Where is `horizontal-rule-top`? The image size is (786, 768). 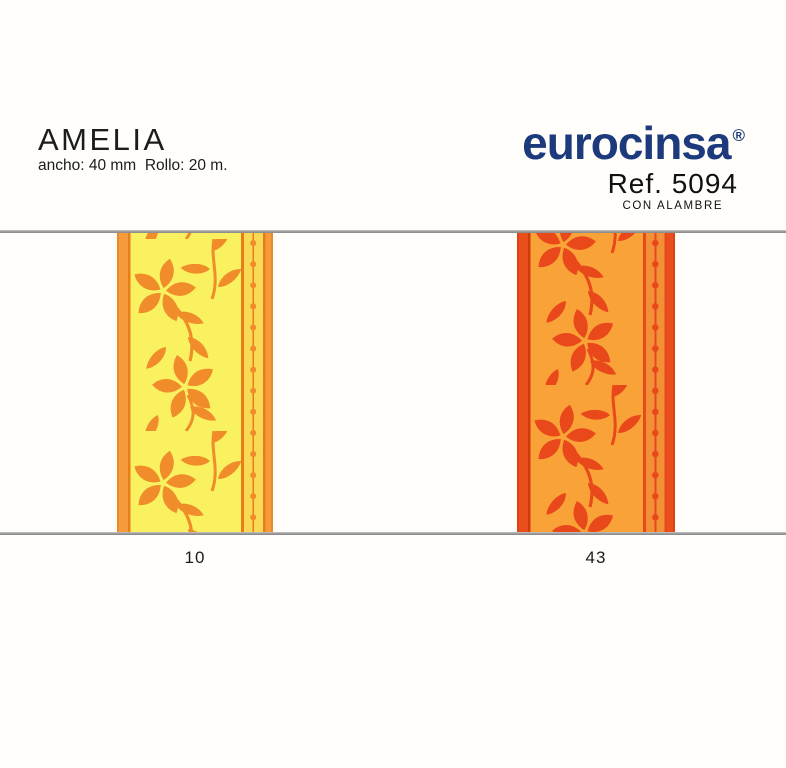
horizontal-rule-top is located at coordinates (393, 231).